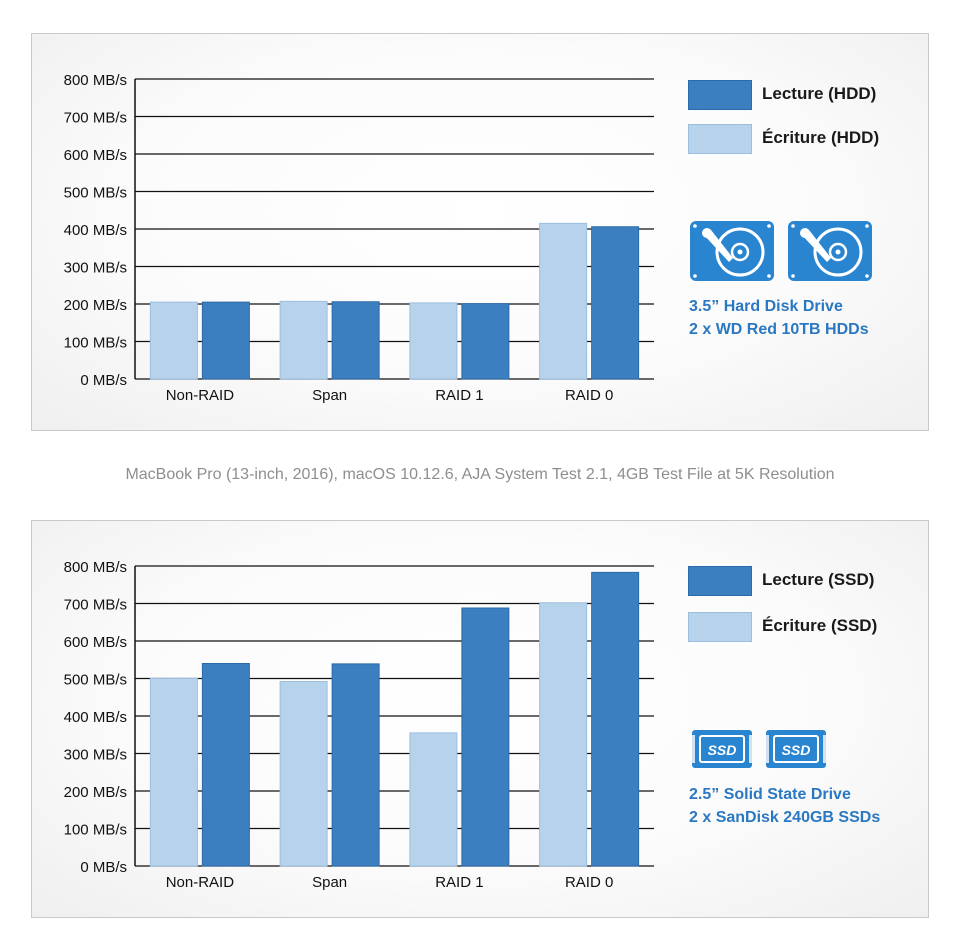 This screenshot has height=950, width=960. I want to click on hdd-y-tick-label: 700 MB/s, so click(95, 118).